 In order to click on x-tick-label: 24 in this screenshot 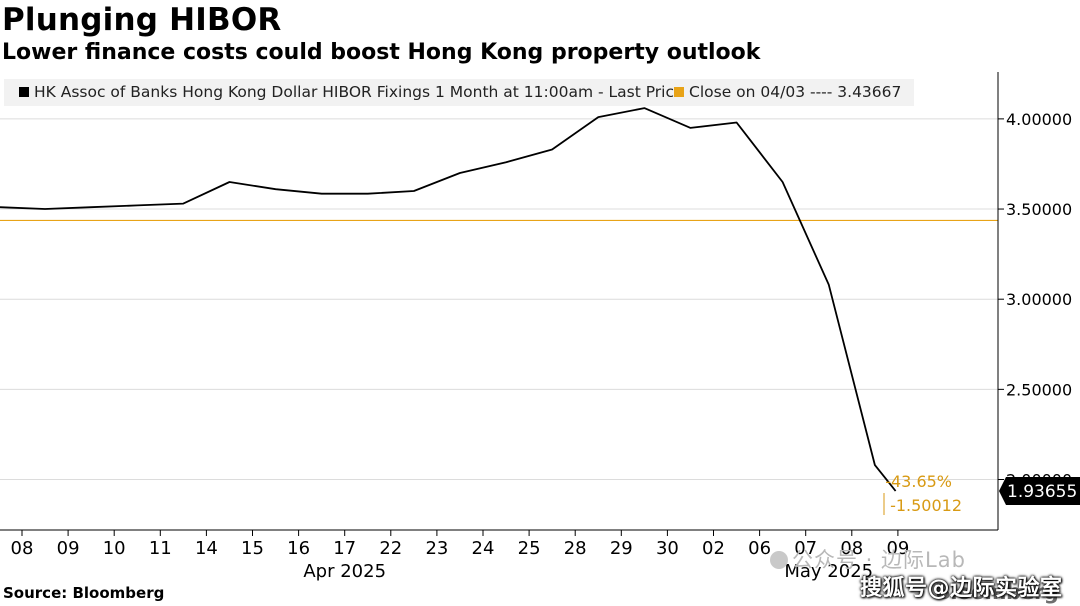, I will do `click(483, 548)`.